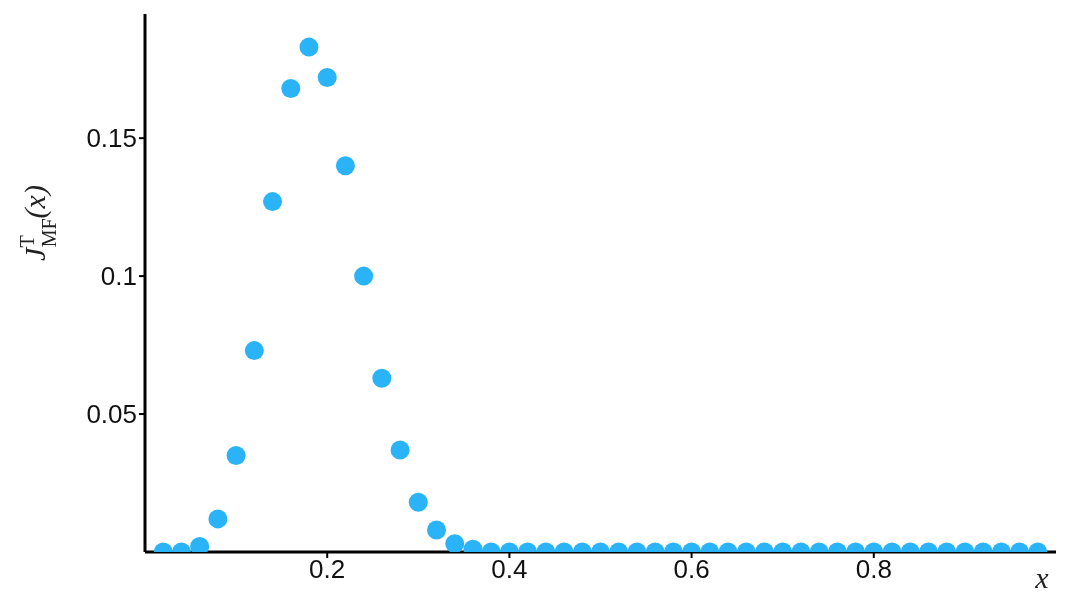  I want to click on x-tick-label: 0.6, so click(691, 569).